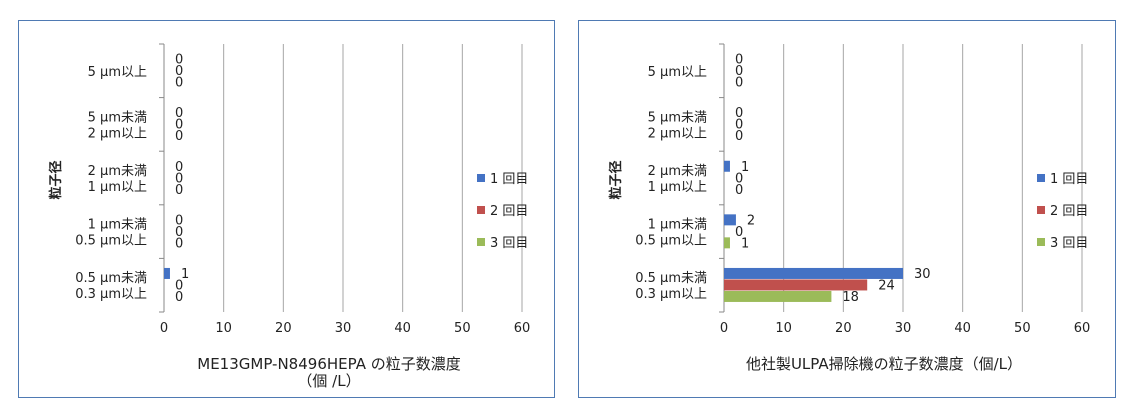  I want to click on data-label: 2, so click(751, 220).